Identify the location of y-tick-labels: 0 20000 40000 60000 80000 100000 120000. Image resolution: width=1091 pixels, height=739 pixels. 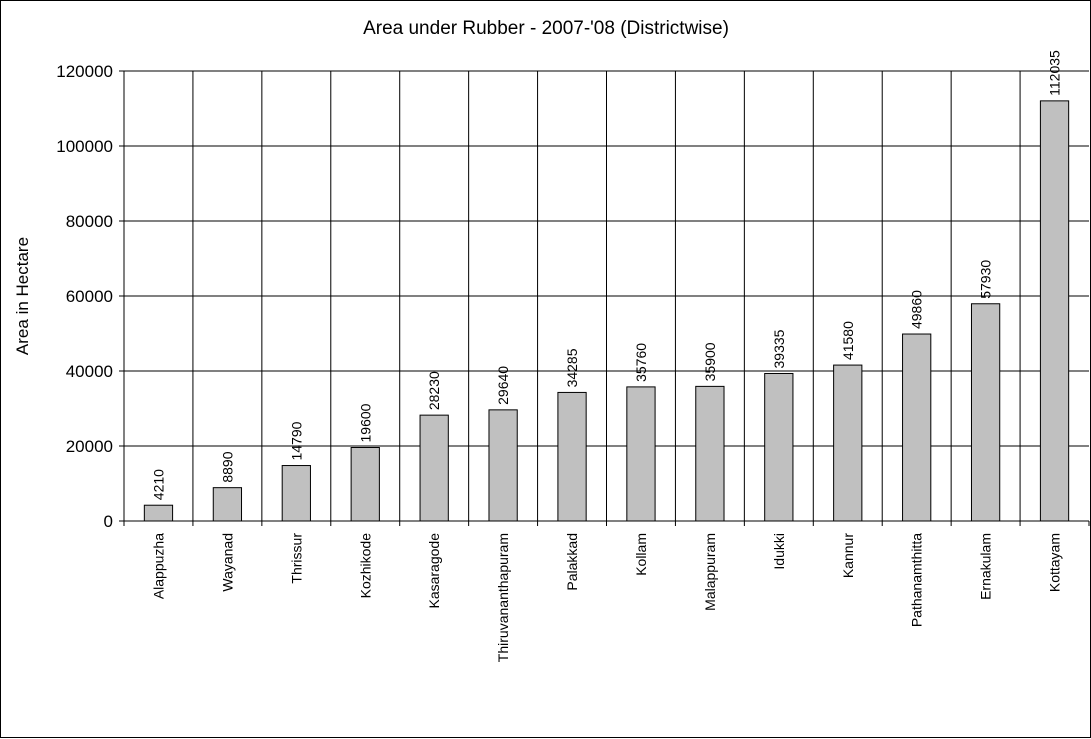
(84, 296).